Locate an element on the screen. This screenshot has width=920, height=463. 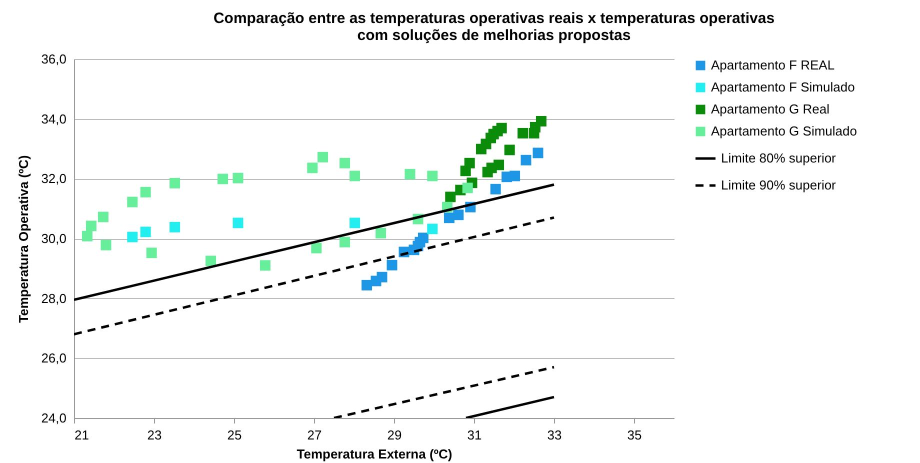
y-tick-label: 28,0 is located at coordinates (53, 298).